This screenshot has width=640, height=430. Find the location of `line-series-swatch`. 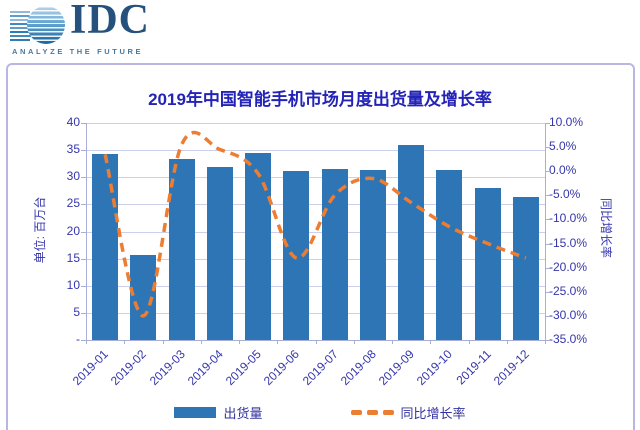

line-series-swatch is located at coordinates (372, 412).